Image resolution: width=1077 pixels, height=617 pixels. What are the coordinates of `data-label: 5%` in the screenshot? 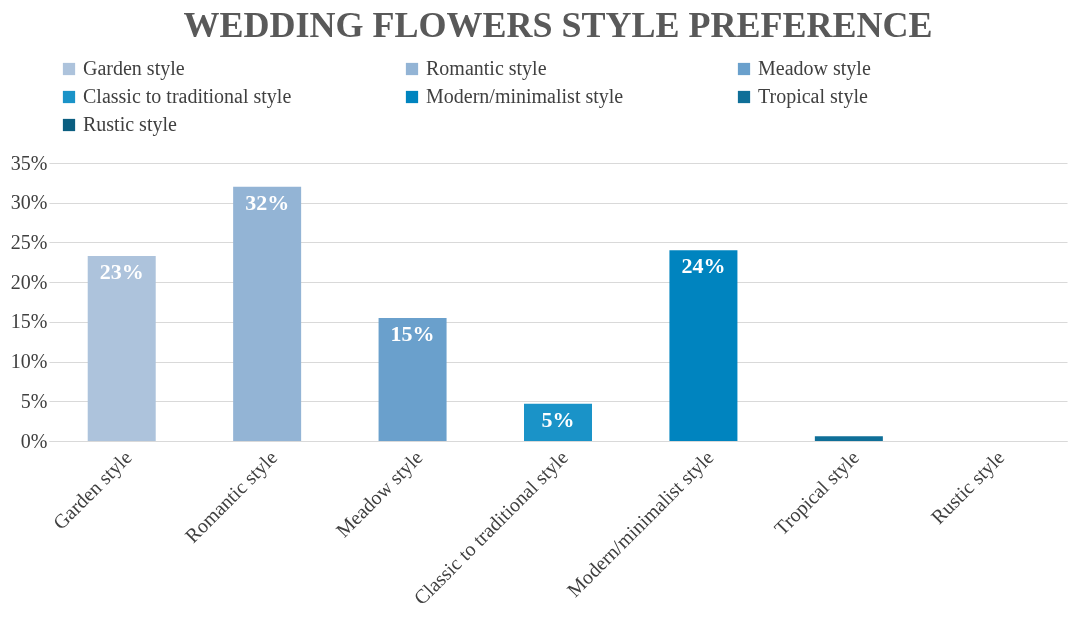 It's located at (558, 419).